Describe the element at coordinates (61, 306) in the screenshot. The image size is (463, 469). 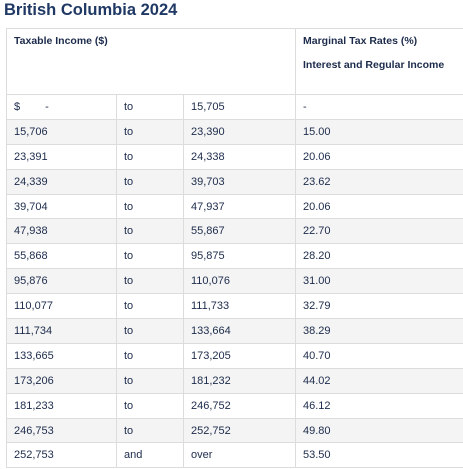
I see `table-cell: 110,077` at that location.